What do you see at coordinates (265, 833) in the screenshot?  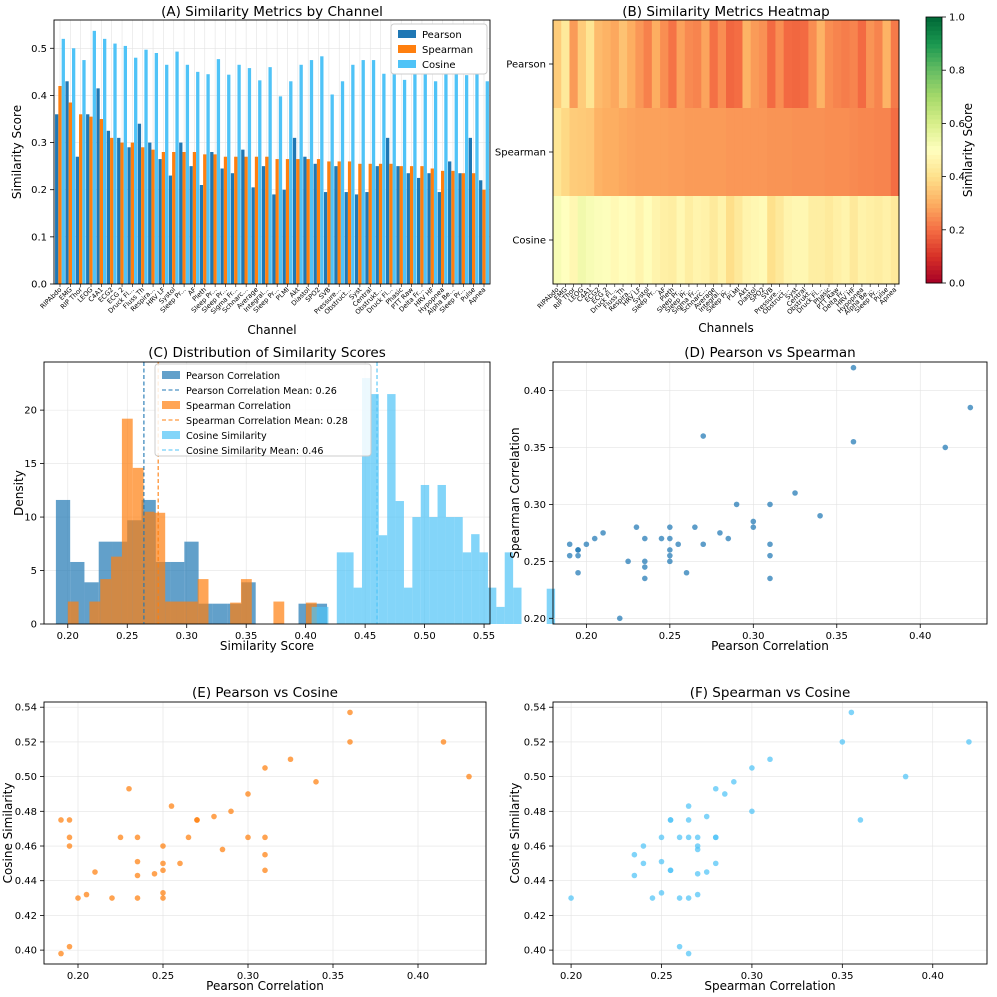 I see `panel-e-frame` at bounding box center [265, 833].